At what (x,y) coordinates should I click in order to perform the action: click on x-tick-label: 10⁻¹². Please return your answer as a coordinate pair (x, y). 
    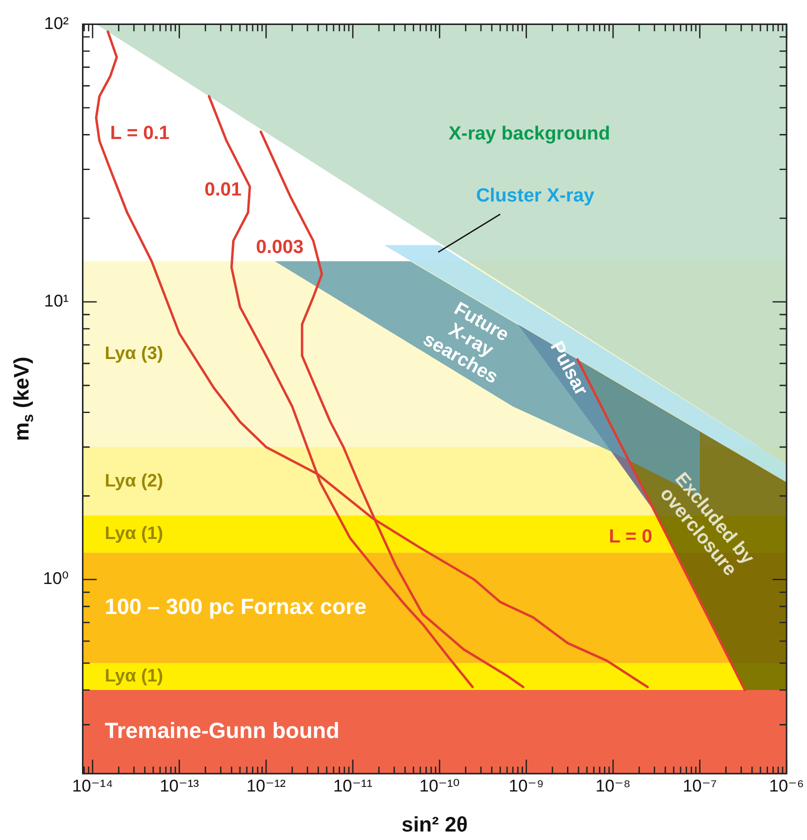
    Looking at the image, I should click on (266, 786).